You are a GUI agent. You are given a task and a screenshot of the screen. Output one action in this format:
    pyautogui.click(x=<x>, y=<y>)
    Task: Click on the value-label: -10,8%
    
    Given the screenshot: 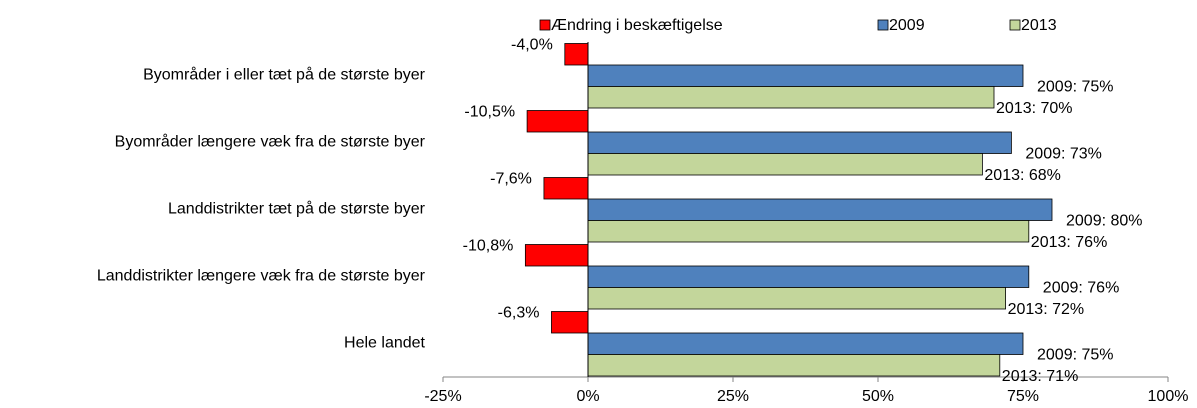 What is the action you would take?
    pyautogui.click(x=488, y=246)
    